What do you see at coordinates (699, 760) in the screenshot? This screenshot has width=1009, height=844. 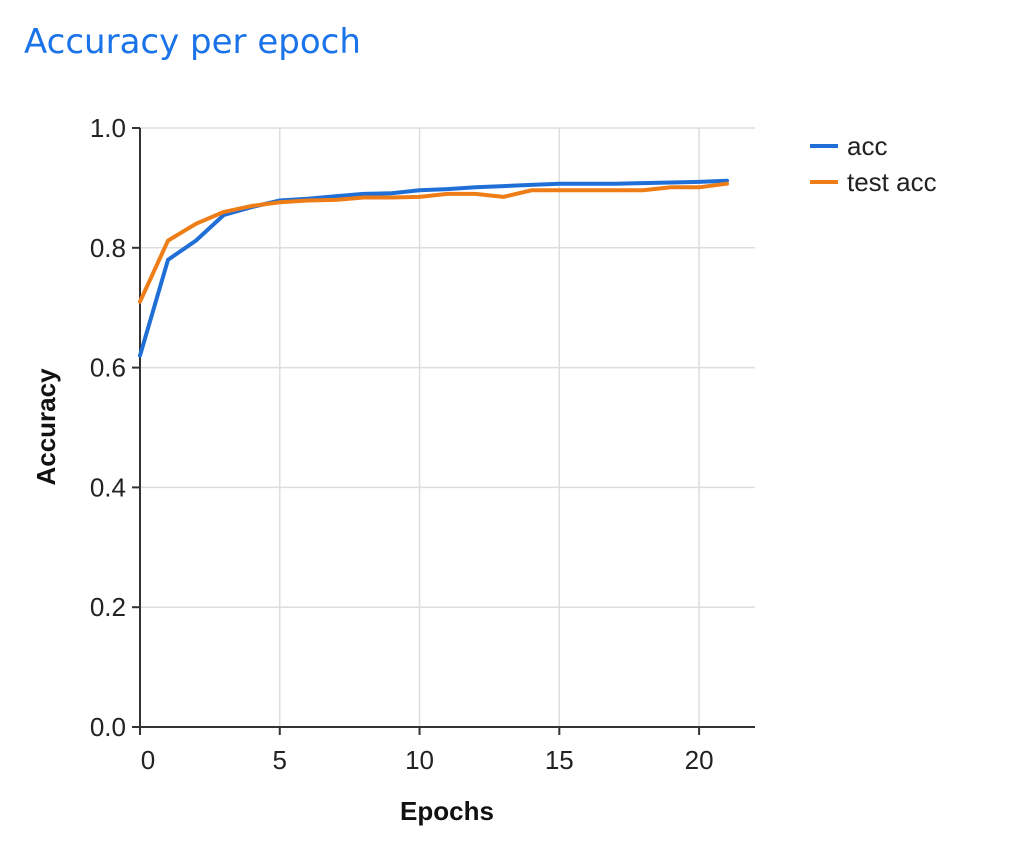 I see `x-tick-label: 20` at bounding box center [699, 760].